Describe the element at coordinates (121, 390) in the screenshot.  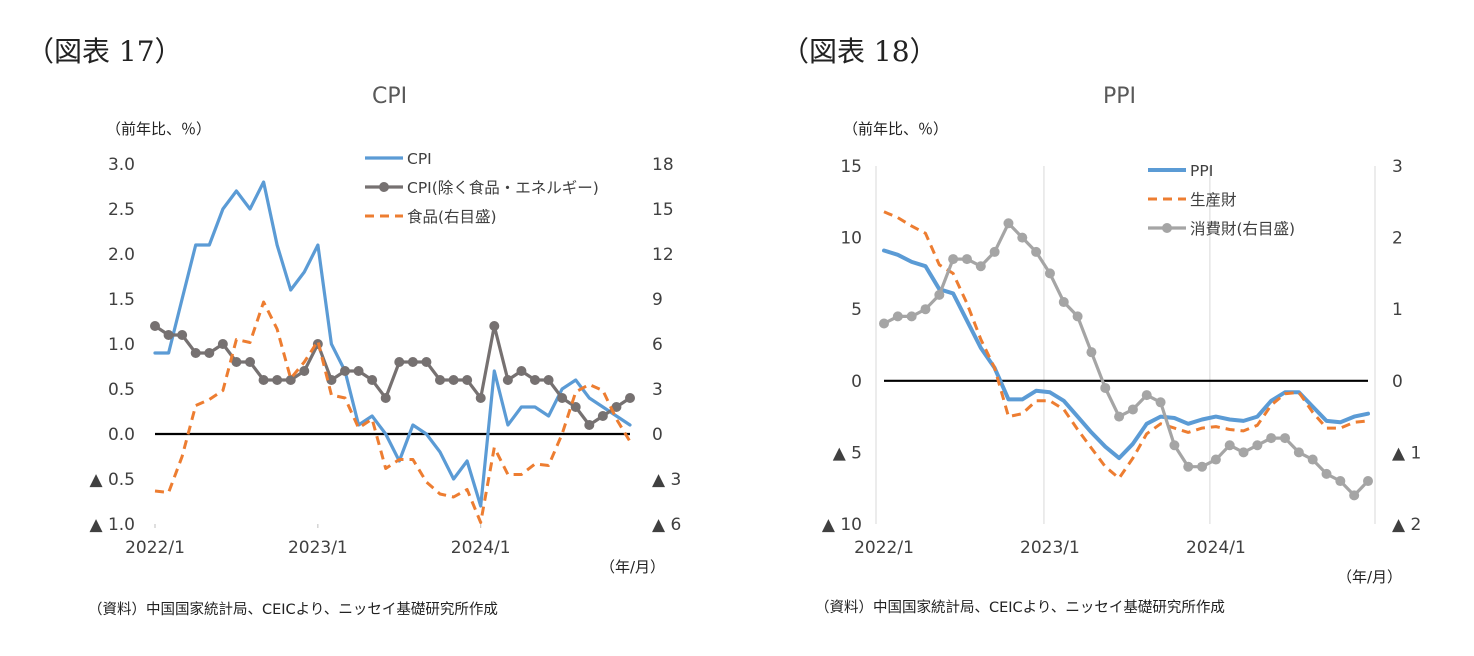
I see `y-left-tick-label: 0.5` at that location.